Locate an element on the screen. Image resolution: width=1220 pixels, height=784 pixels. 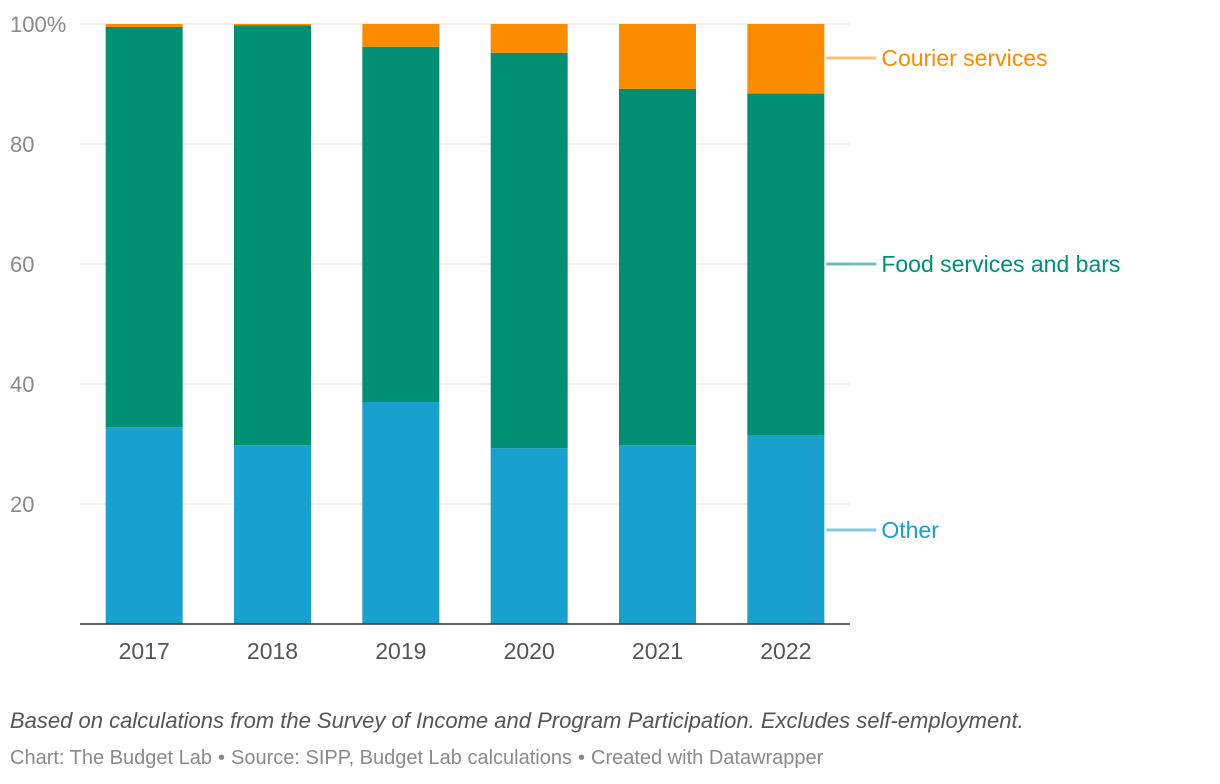
footer-chart-credit: Chart: The Budget Lab is located at coordinates (111, 758).